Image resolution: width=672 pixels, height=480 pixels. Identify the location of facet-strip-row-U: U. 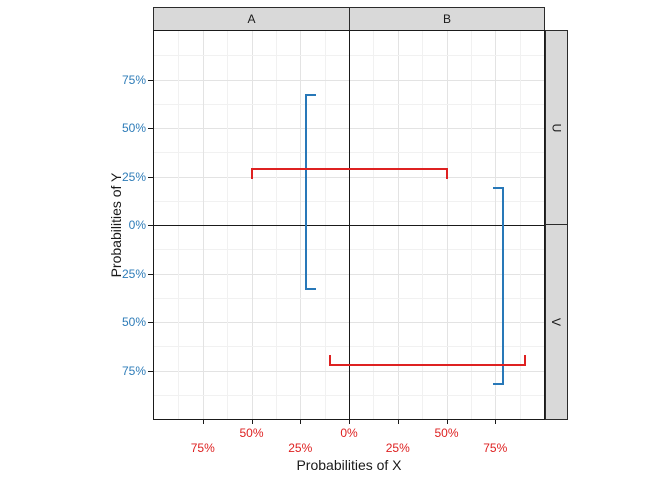
(556, 127).